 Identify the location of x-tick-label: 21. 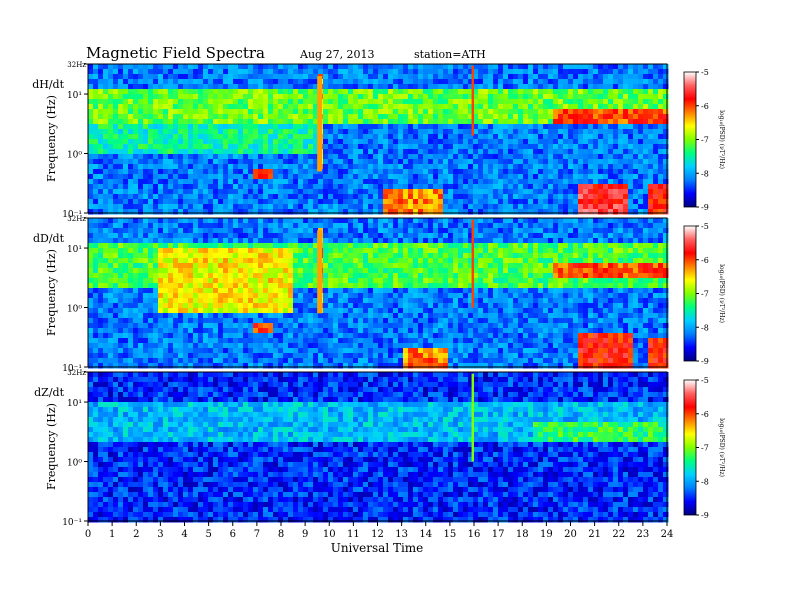
(594, 534).